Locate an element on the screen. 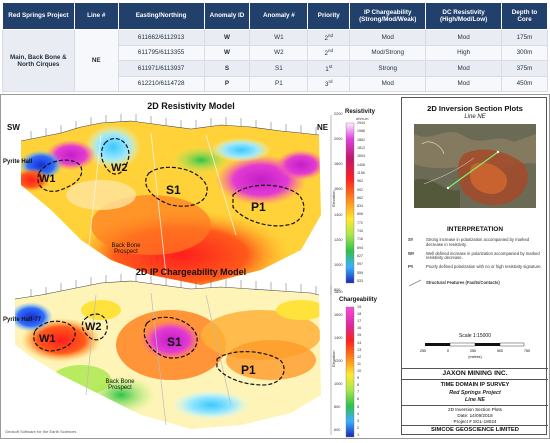  header-priority: Priority is located at coordinates (329, 16).